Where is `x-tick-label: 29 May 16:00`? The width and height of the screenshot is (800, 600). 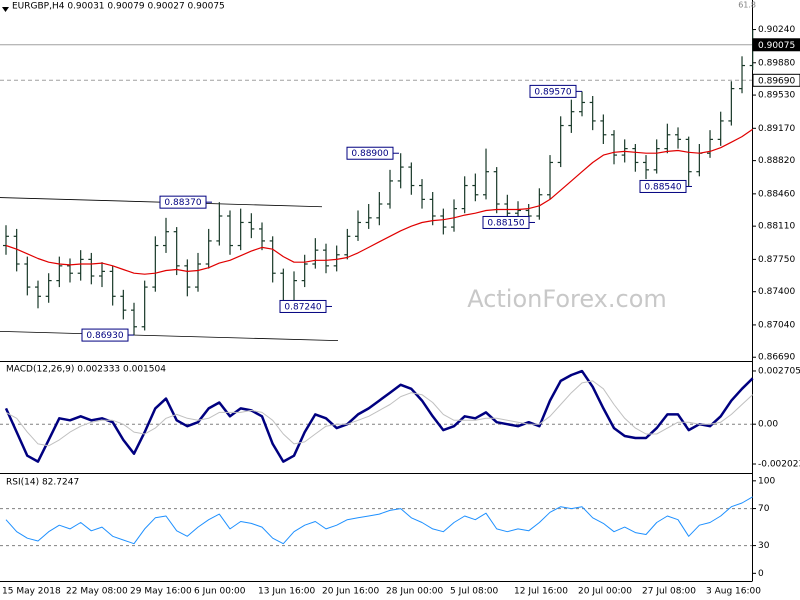 x-tick-label: 29 May 16:00 is located at coordinates (161, 592).